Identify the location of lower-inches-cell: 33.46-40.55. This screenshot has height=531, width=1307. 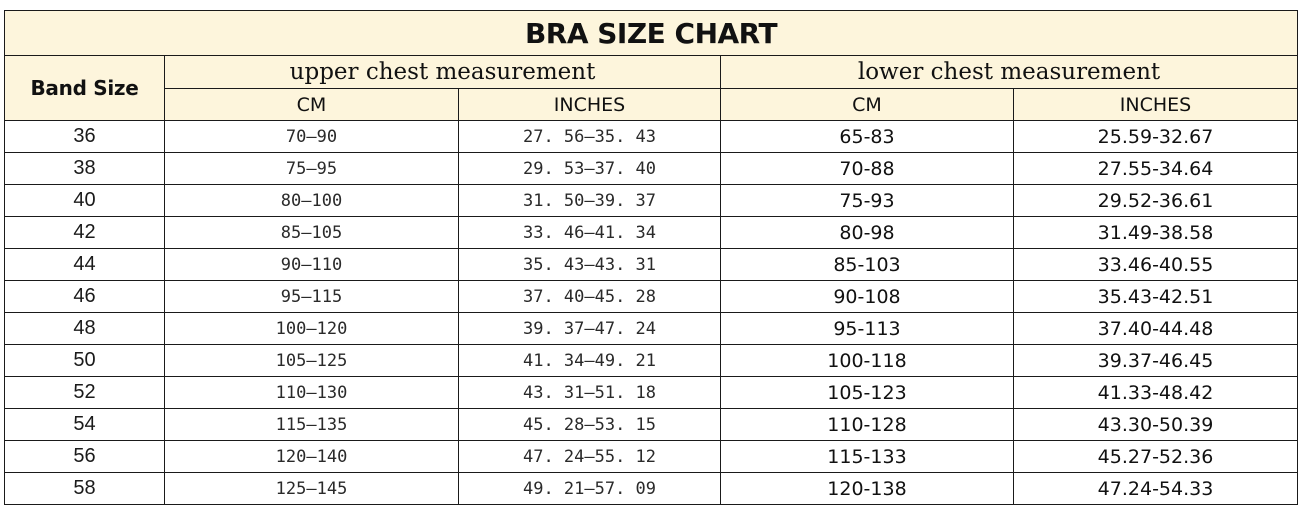
(1155, 264).